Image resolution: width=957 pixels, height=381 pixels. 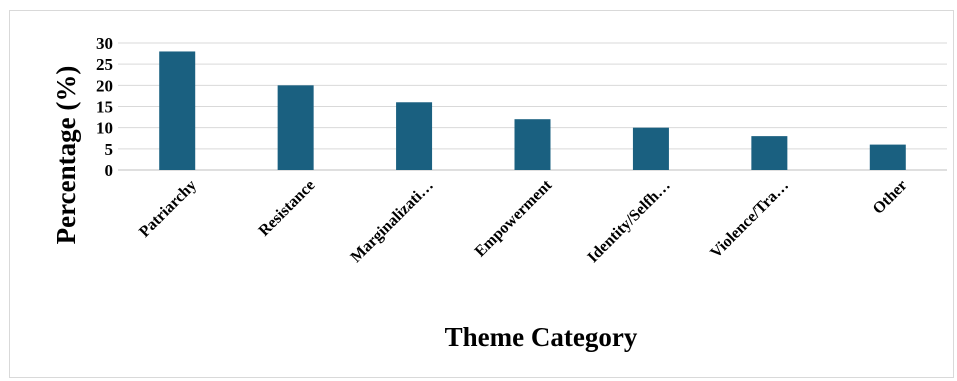 I want to click on x-tick-label: Empowerment, so click(x=514, y=218).